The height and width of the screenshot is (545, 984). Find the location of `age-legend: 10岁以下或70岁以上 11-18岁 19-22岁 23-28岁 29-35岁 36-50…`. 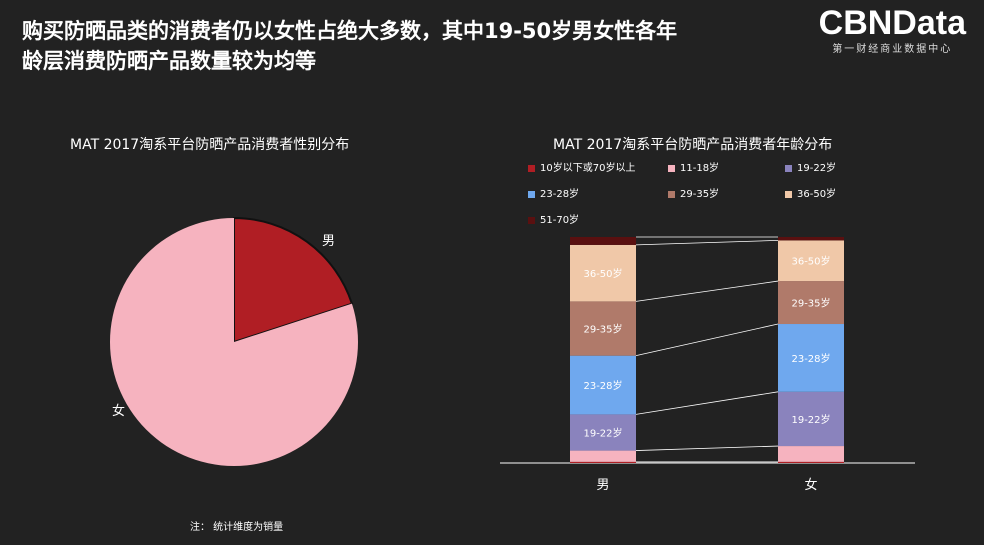

age-legend: 10岁以下或70岁以上 11-18岁 19-22岁 23-28岁 29-35岁 36-50… is located at coordinates (728, 202).